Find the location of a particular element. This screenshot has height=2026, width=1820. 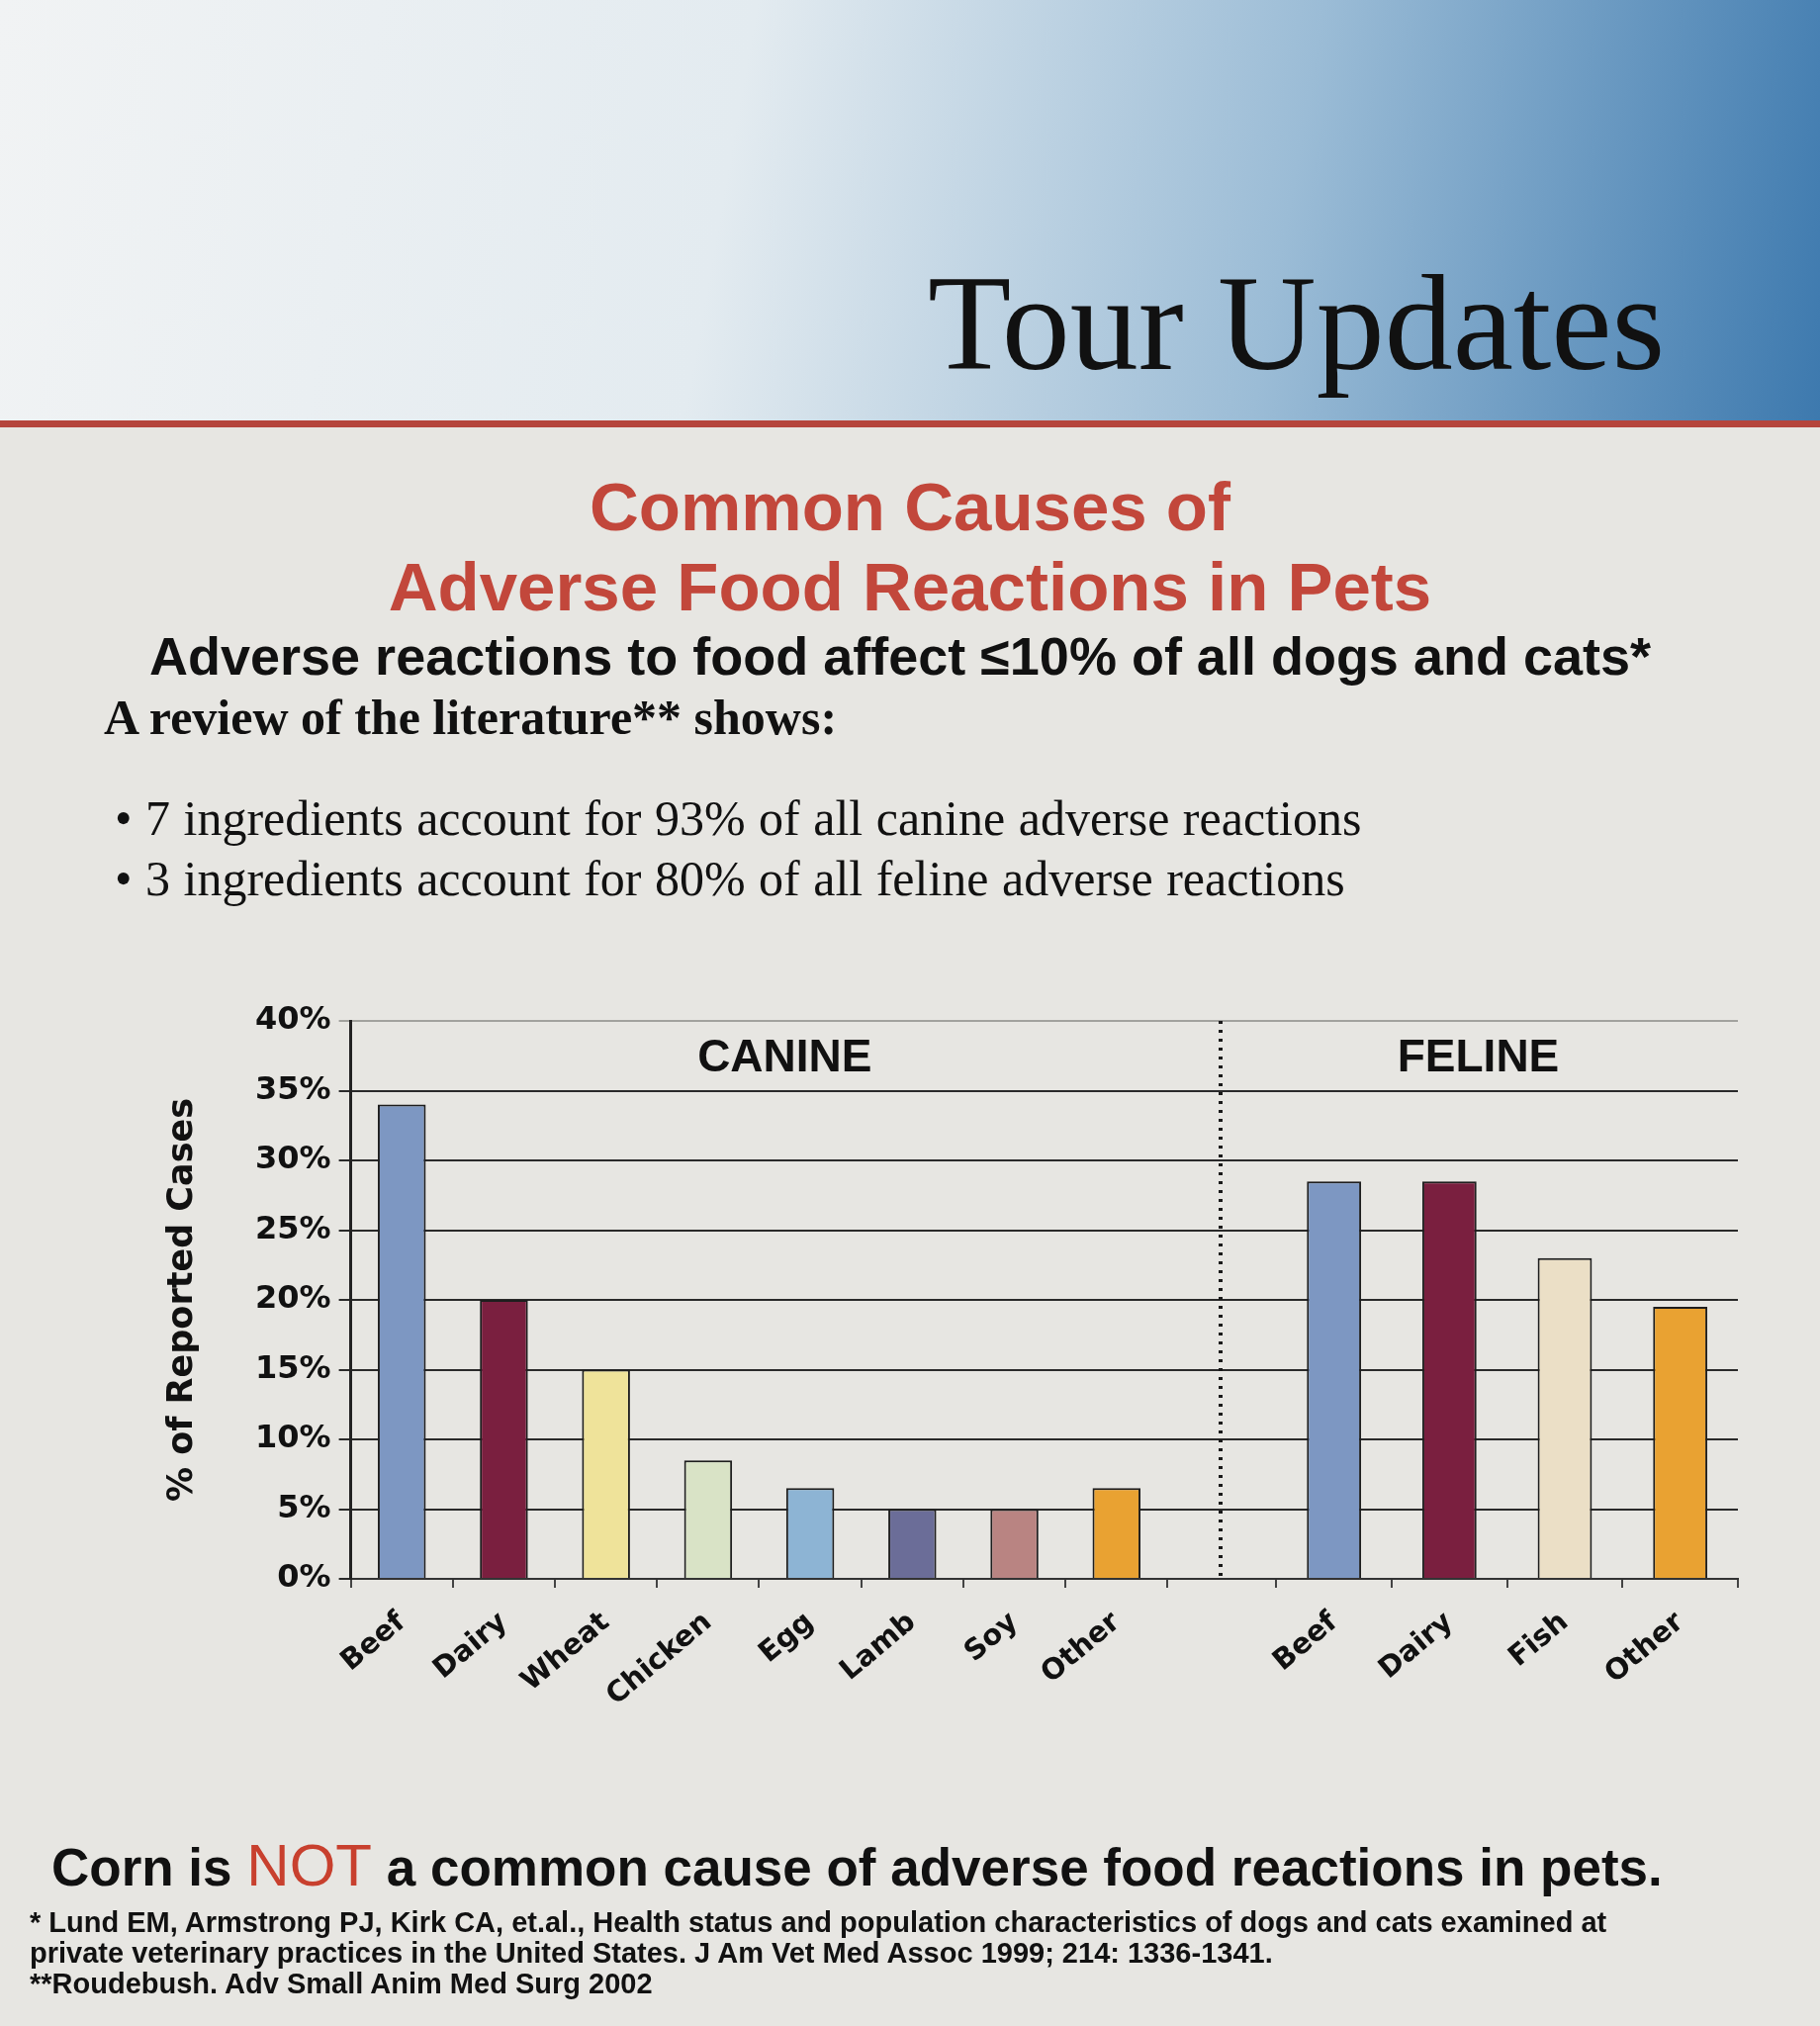

text: NOT is located at coordinates (309, 1865).